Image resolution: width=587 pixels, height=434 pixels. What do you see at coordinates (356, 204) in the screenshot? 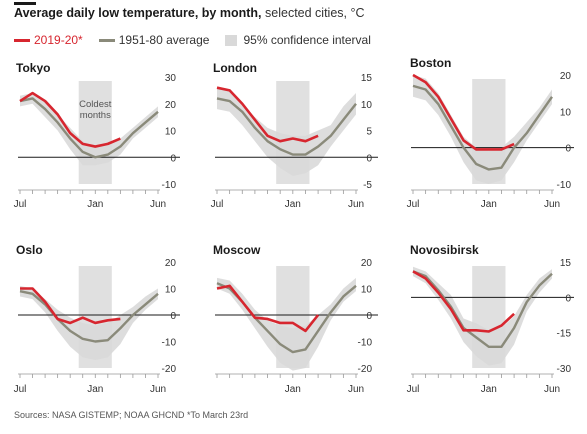
I see `x-tick-label-london: Jun` at bounding box center [356, 204].